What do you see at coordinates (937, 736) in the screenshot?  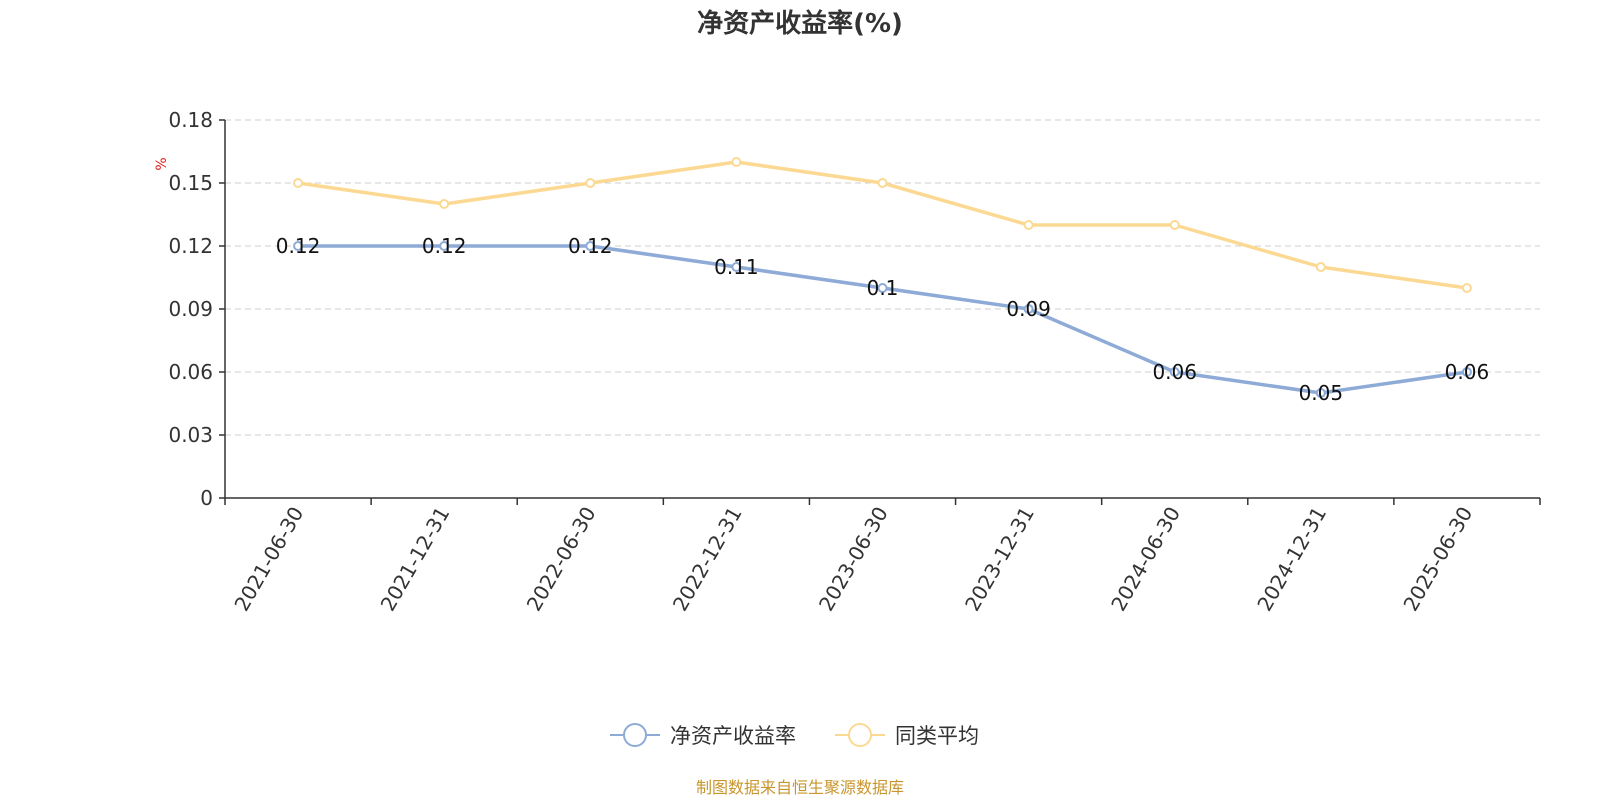 I see `legend-label: 同类平均` at bounding box center [937, 736].